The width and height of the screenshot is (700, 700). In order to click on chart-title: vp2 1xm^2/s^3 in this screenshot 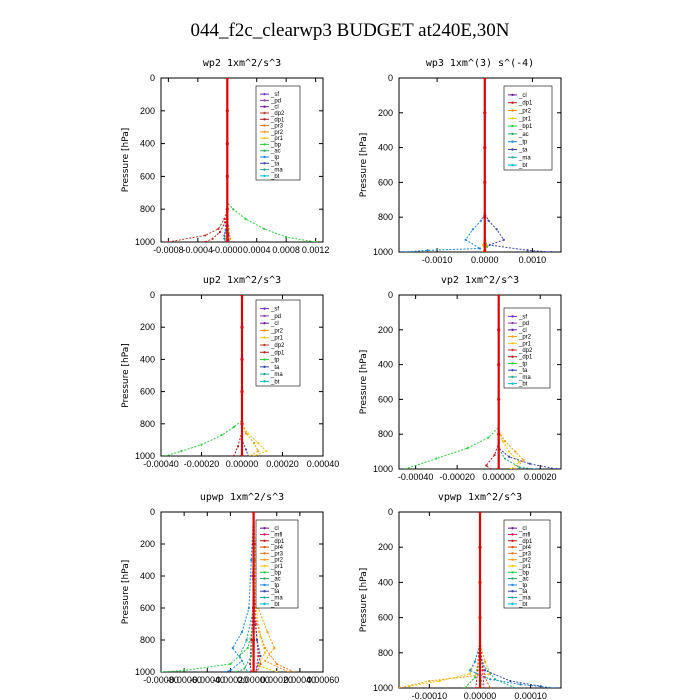, I will do `click(480, 280)`.